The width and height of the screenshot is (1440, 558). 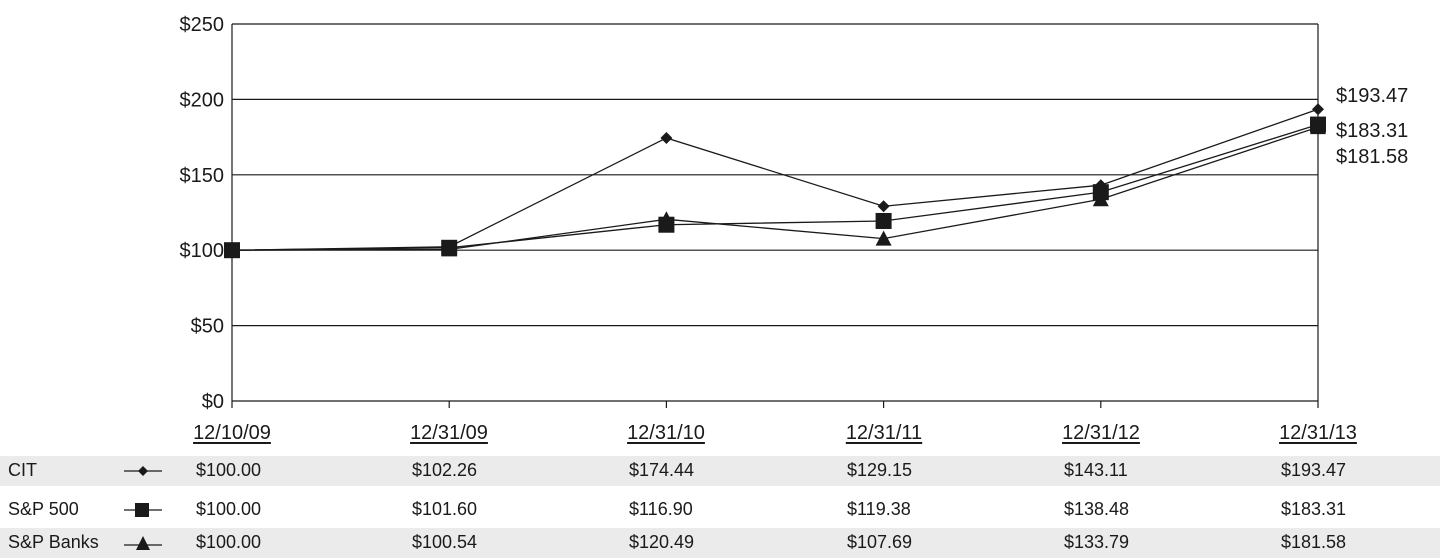 I want to click on table-cell: $100.54, so click(x=445, y=542).